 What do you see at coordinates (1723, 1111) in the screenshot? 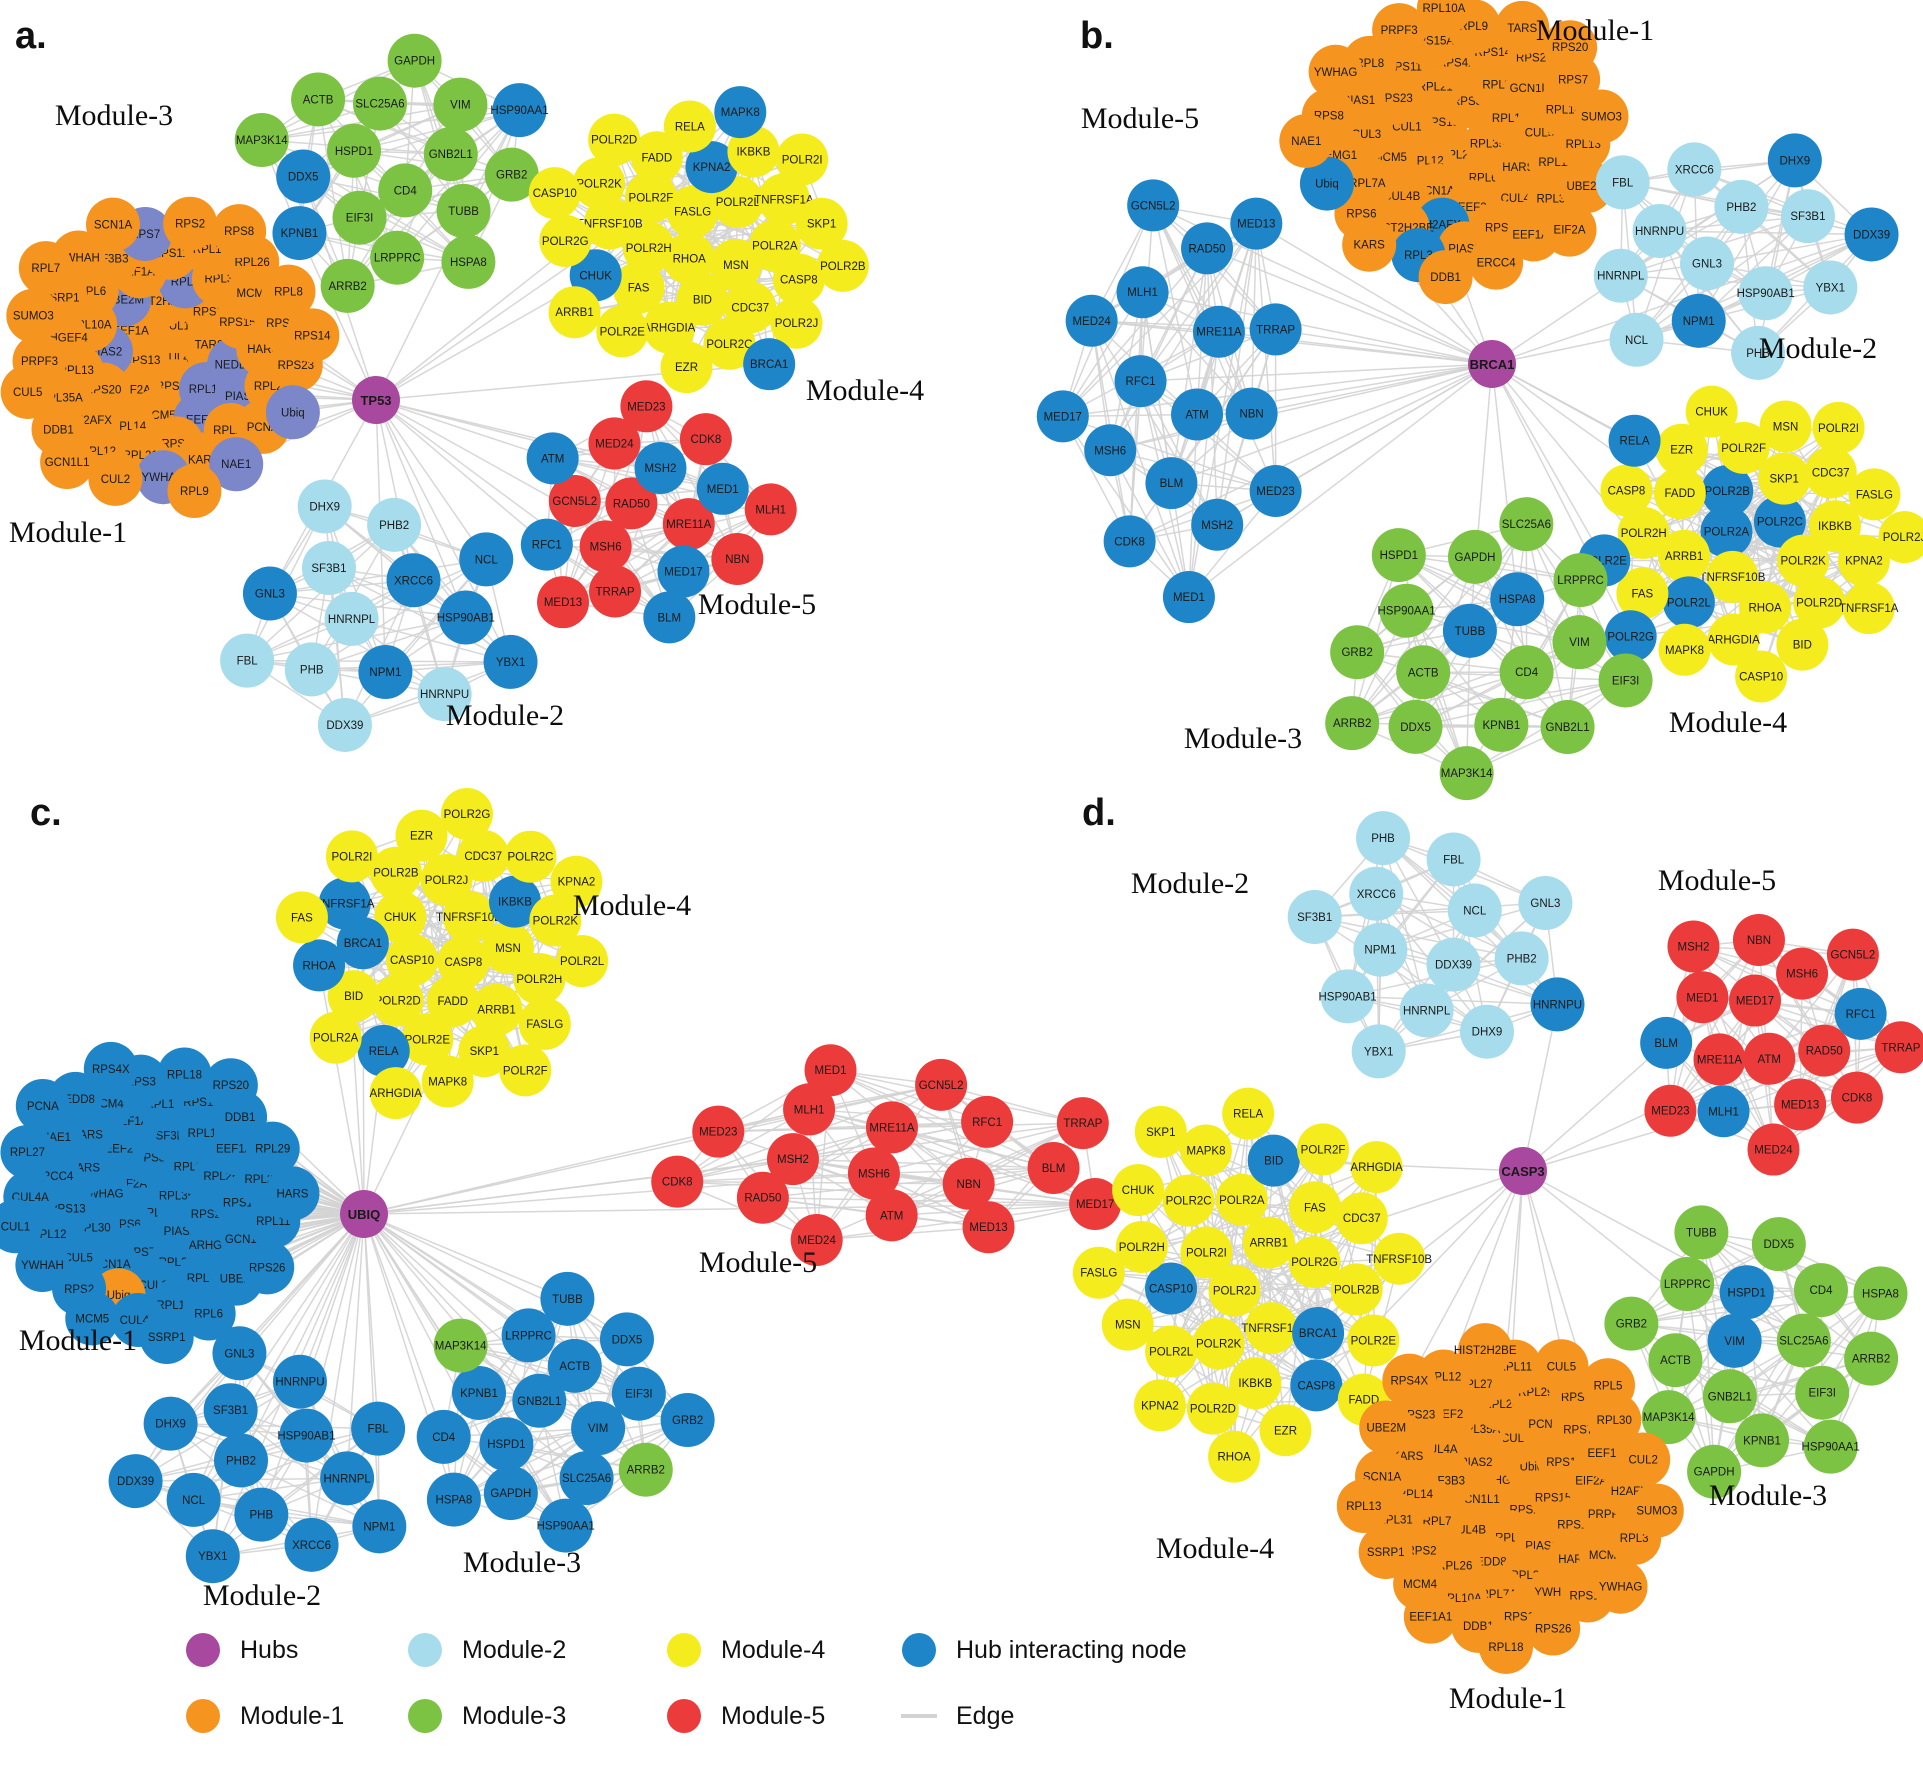
I see `node-MLH1` at bounding box center [1723, 1111].